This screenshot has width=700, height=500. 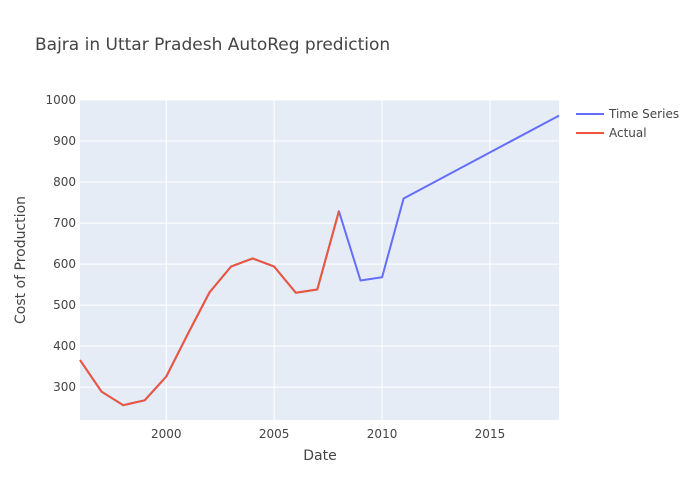 I want to click on legend-label: Time Series, so click(x=643, y=114).